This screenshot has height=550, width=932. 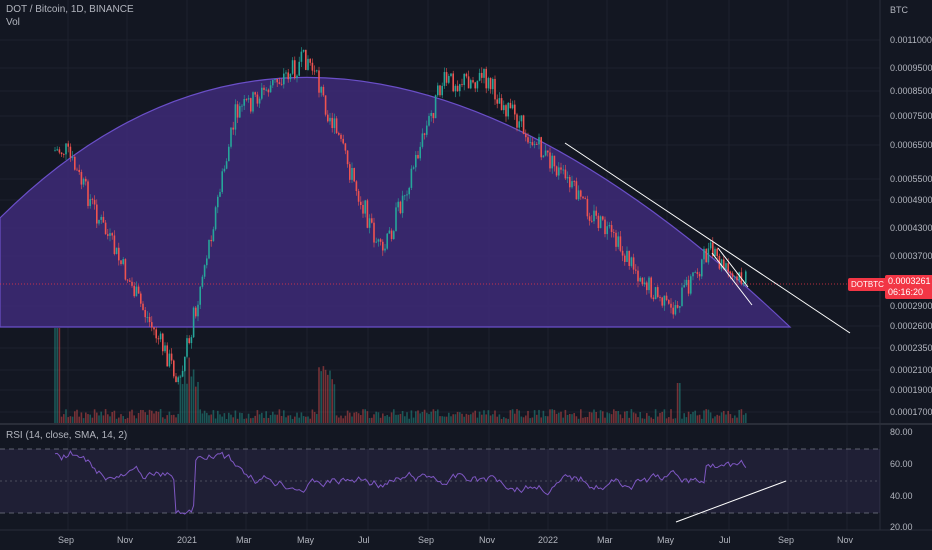 I want to click on price-axis-label: 0.0002600, so click(x=911, y=326).